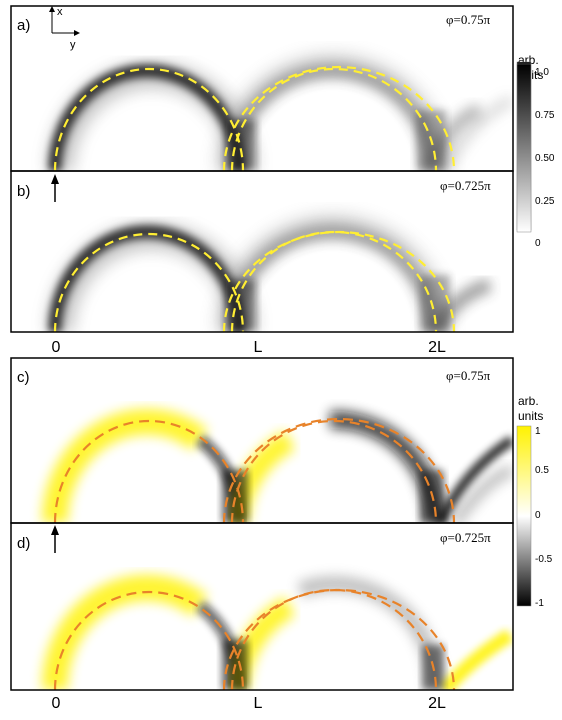 The height and width of the screenshot is (720, 562). I want to click on dashed-arc-b3, so click(339, 281).